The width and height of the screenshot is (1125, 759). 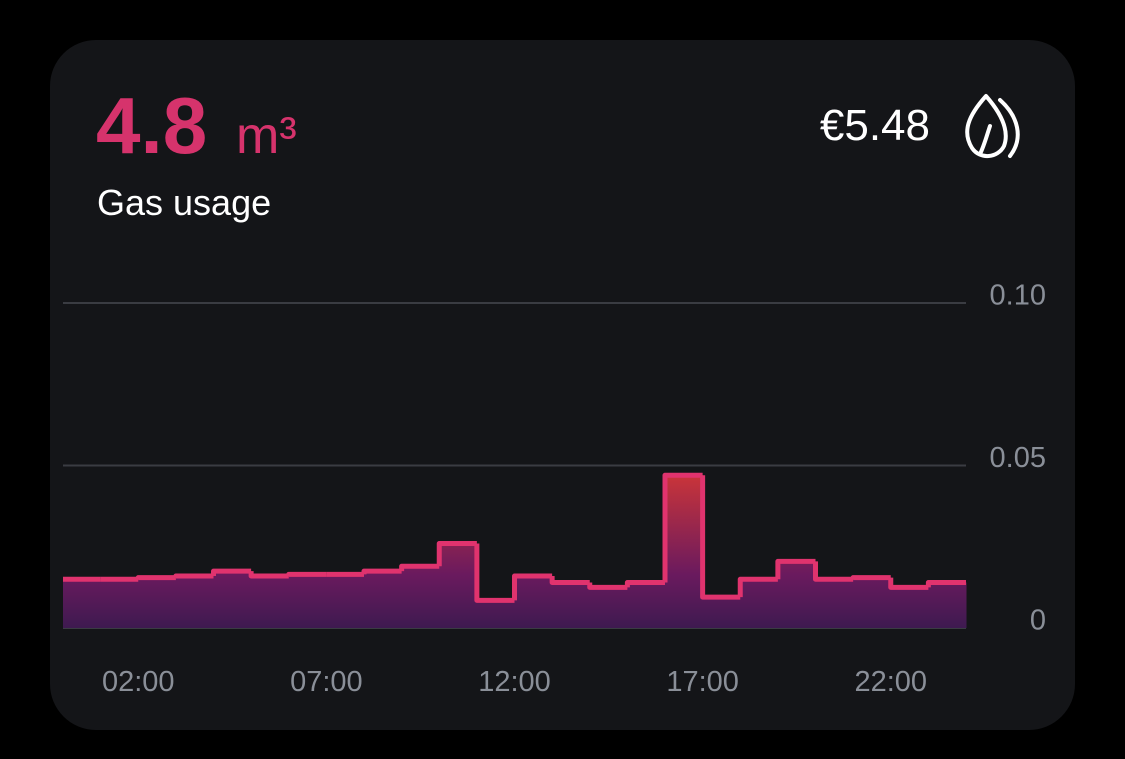 What do you see at coordinates (326, 682) in the screenshot?
I see `x-tick-label: 07:00` at bounding box center [326, 682].